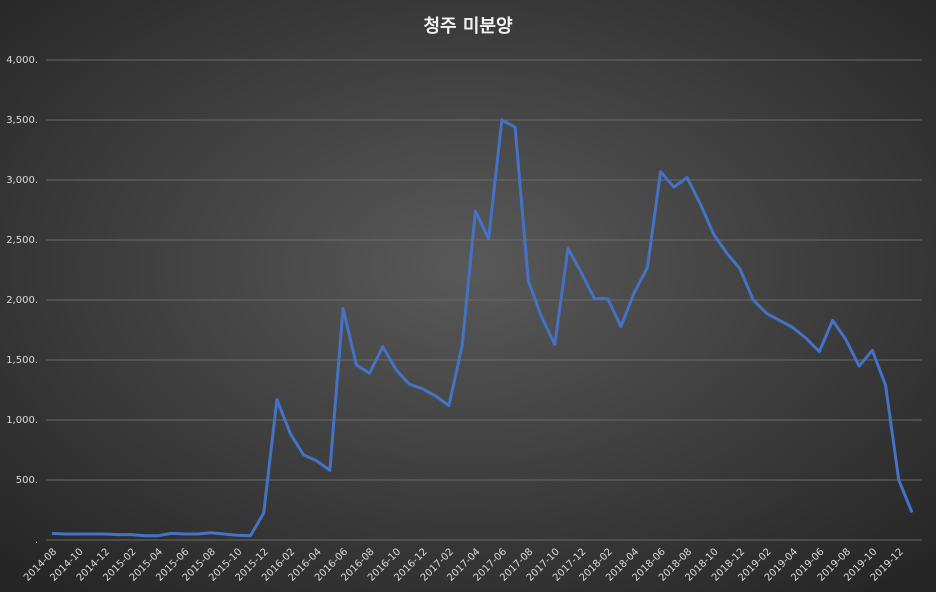 The height and width of the screenshot is (592, 936). What do you see at coordinates (36, 540) in the screenshot?
I see `y-tick-label: .` at bounding box center [36, 540].